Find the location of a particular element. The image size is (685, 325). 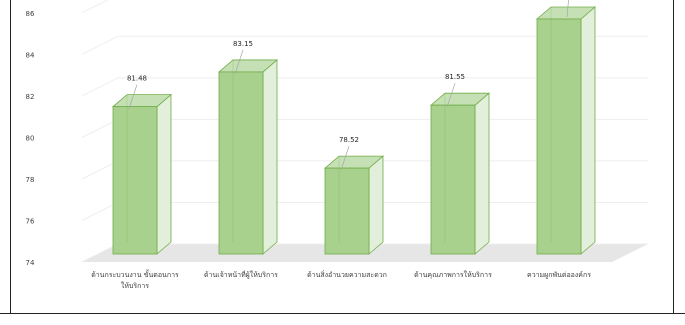

data-label: 81.55 is located at coordinates (455, 77).